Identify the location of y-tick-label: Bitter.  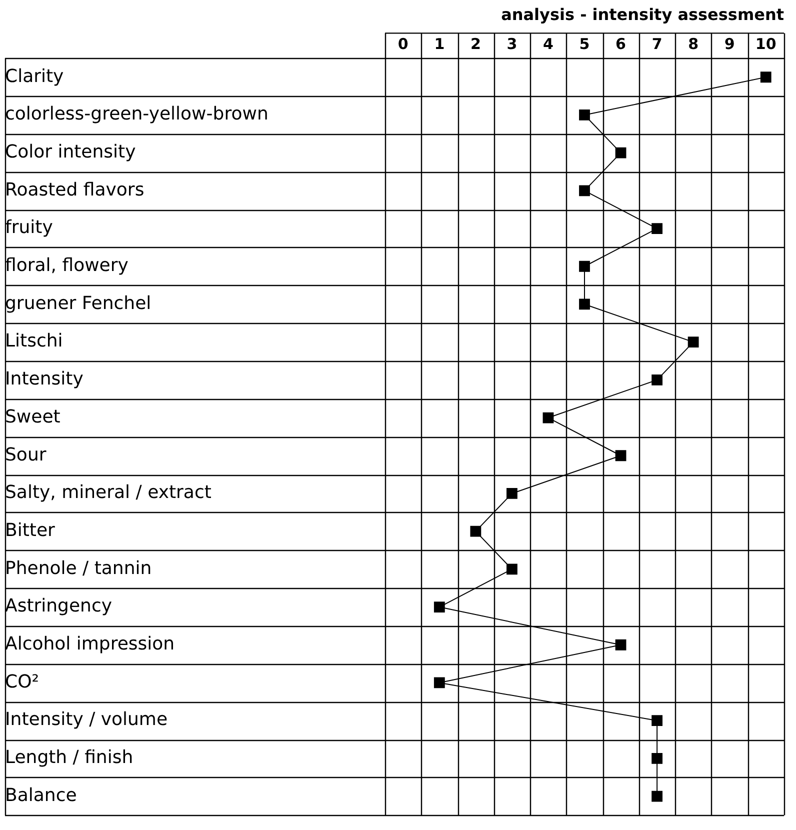
(30, 530).